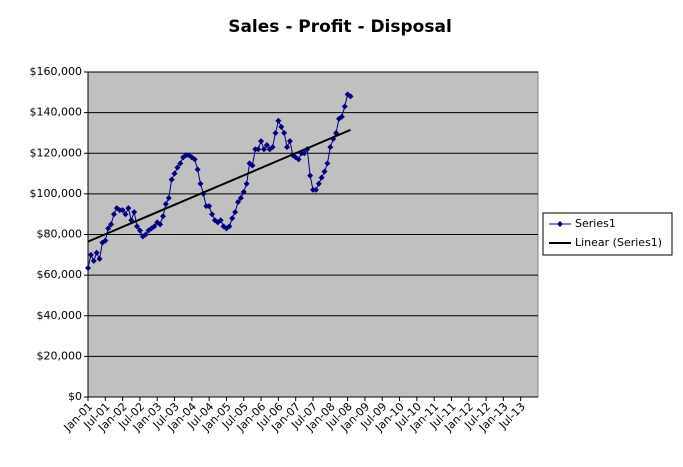  I want to click on y-tick-label: $100,000, so click(56, 193).